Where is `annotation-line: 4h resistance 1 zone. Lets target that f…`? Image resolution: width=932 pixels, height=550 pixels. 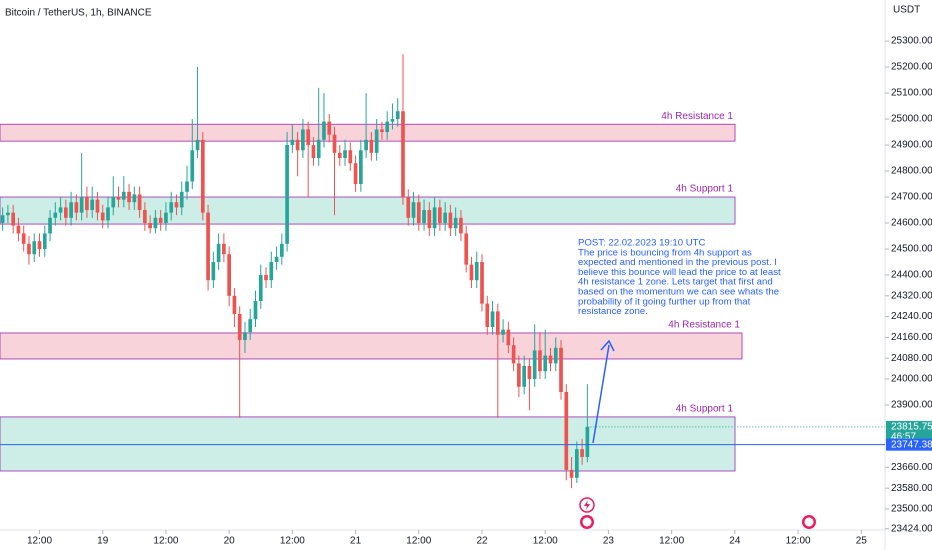
annotation-line: 4h resistance 1 zone. Lets target that f… is located at coordinates (675, 282).